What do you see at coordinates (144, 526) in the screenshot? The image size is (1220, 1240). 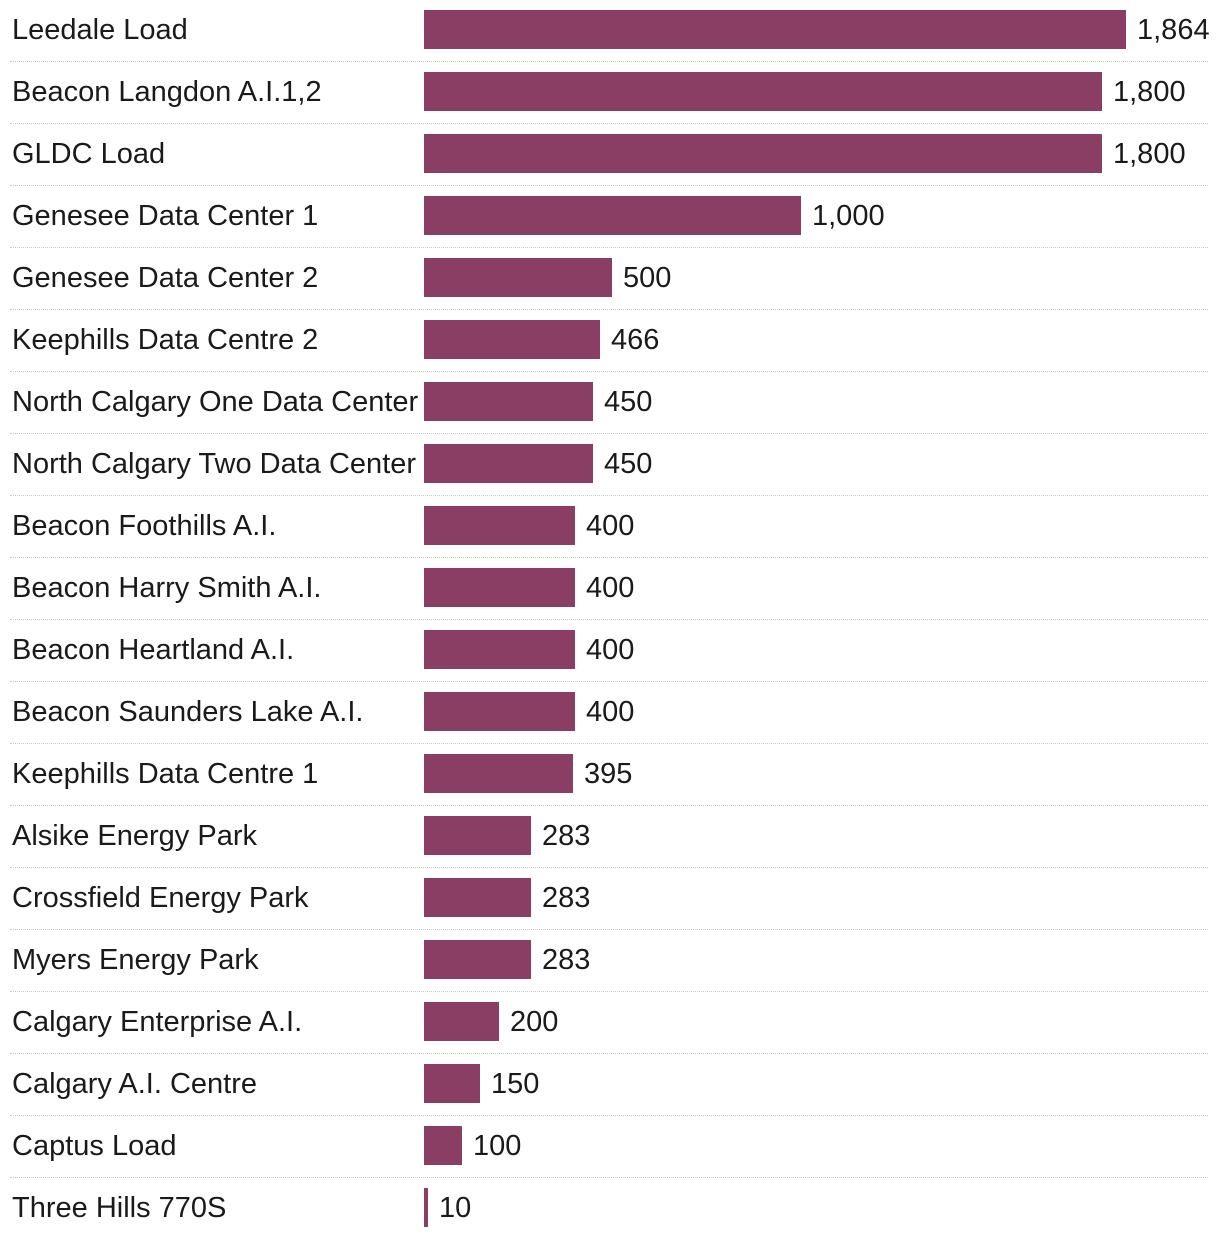 I see `category-label: Beacon Foothills A.I.` at bounding box center [144, 526].